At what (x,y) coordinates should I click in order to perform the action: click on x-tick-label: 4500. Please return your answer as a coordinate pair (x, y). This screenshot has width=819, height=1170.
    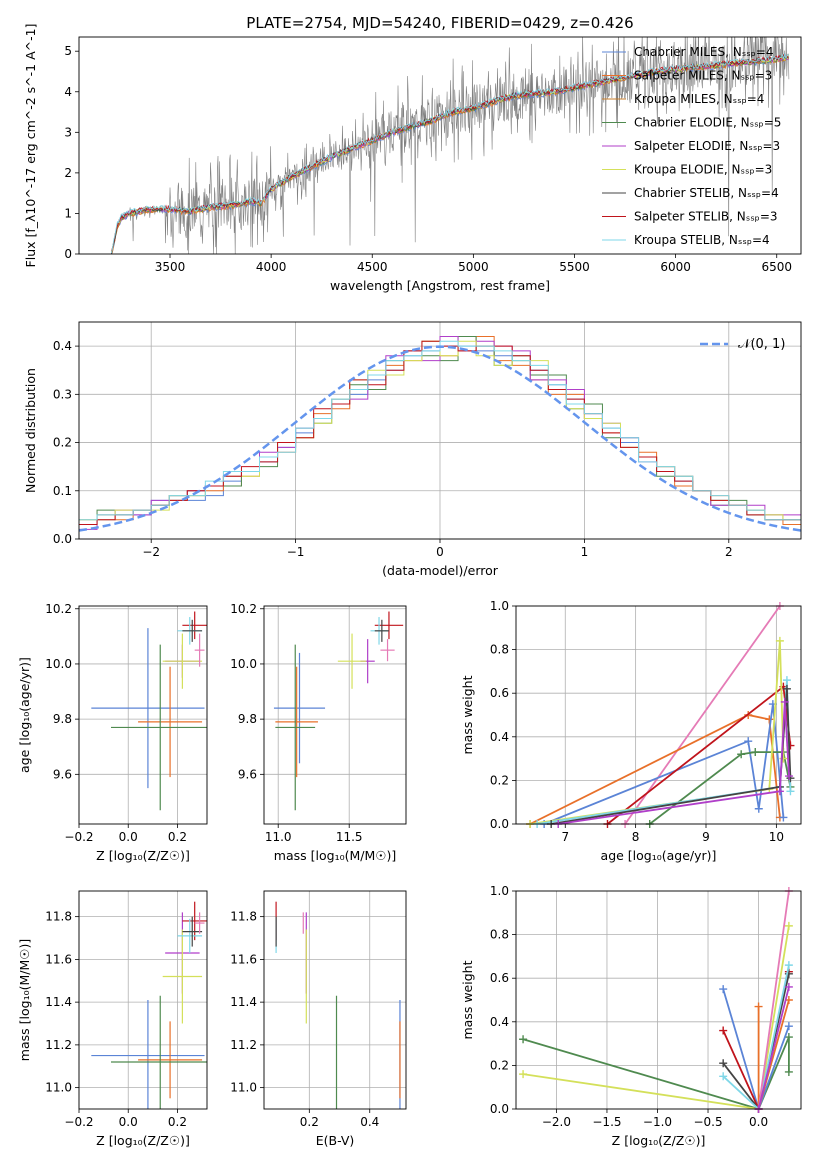
    Looking at the image, I should click on (372, 267).